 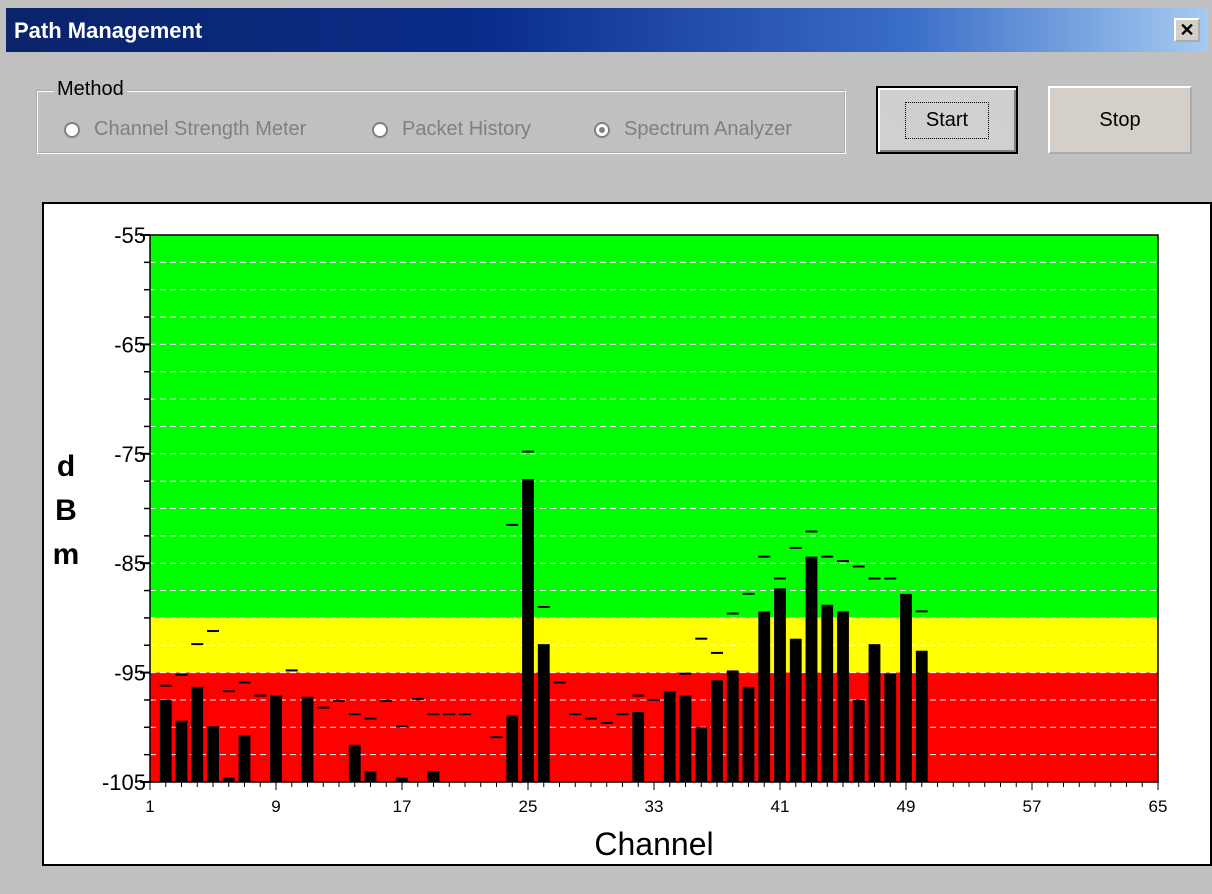 What do you see at coordinates (108, 30) in the screenshot?
I see `window-title: Path Management` at bounding box center [108, 30].